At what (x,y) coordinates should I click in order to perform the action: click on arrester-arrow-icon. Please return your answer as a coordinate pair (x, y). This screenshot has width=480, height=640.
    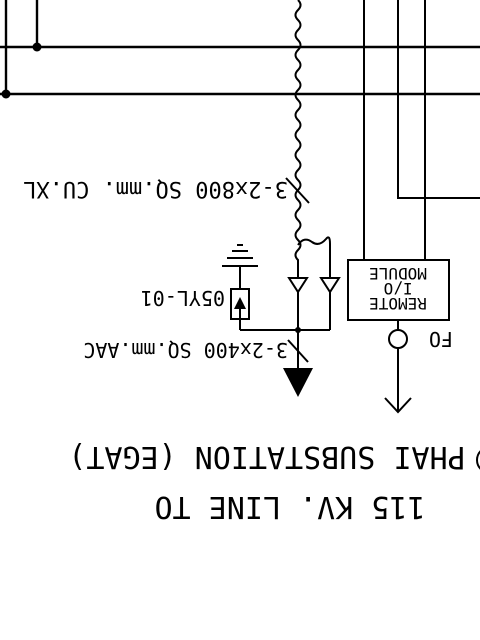
    Looking at the image, I should click on (240, 303).